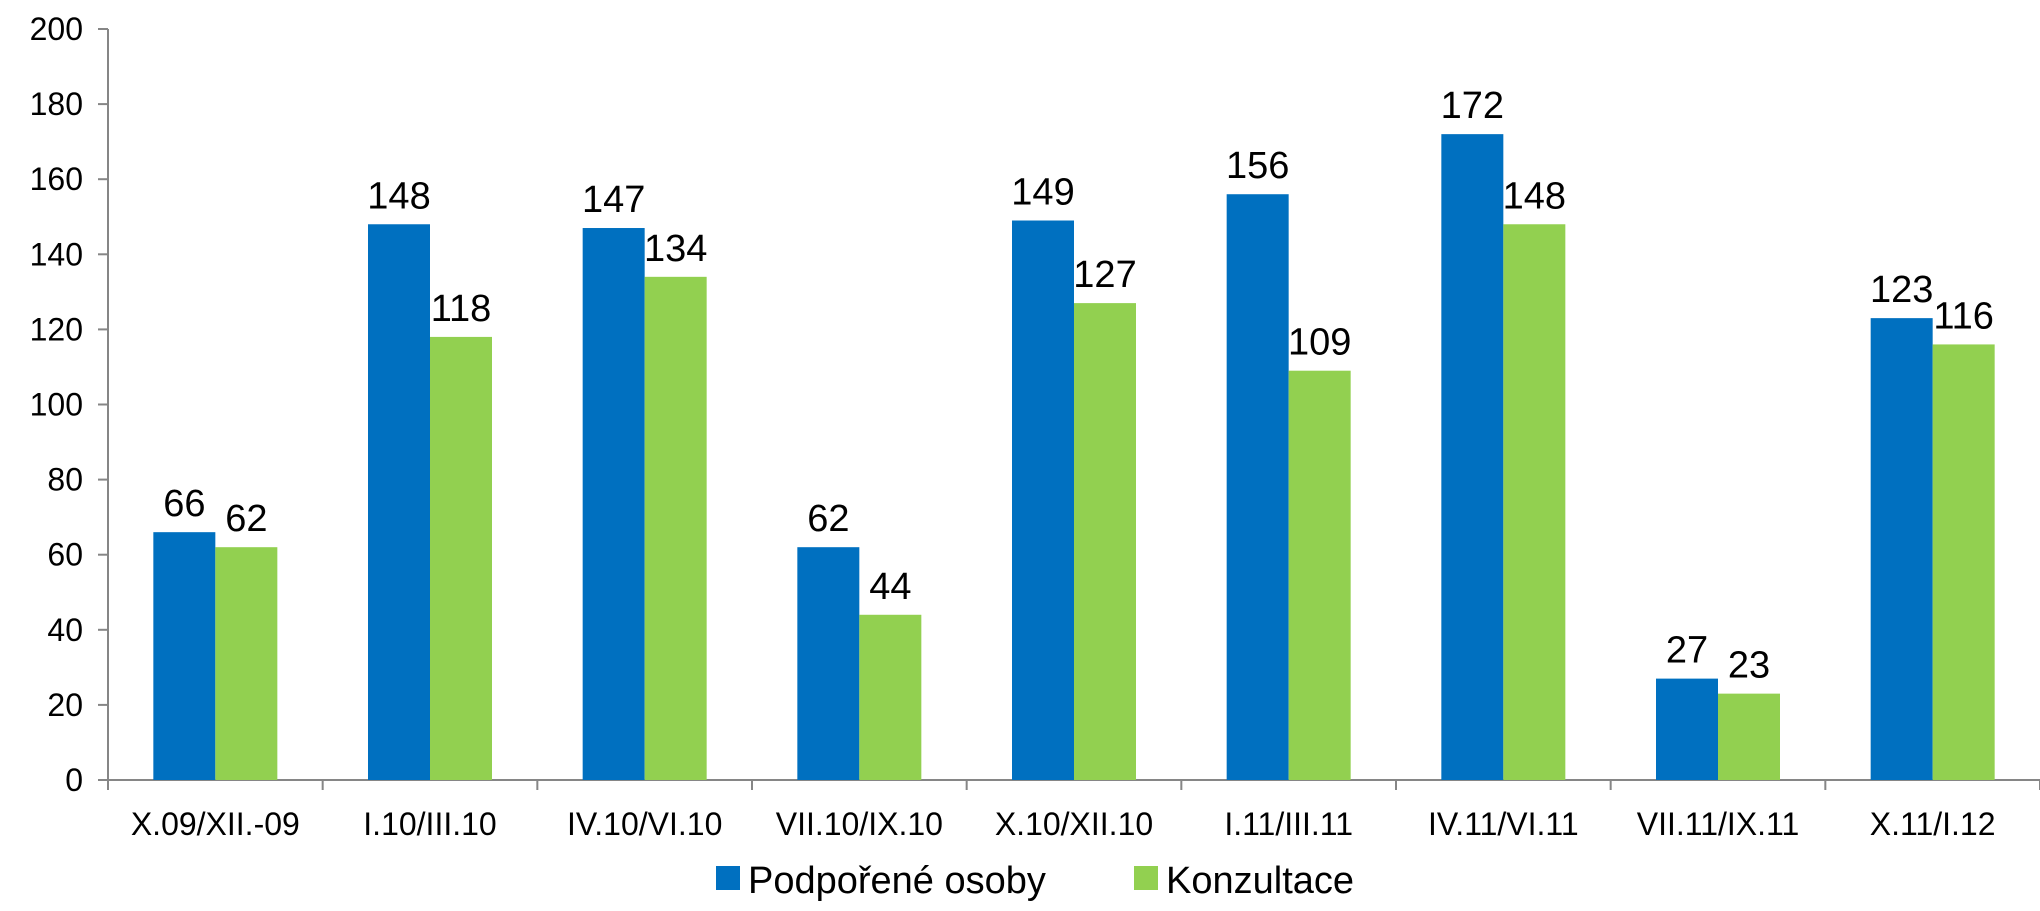 Image resolution: width=2040 pixels, height=911 pixels. Describe the element at coordinates (215, 824) in the screenshot. I see `x-tick-label: X.09/XII.-09` at that location.